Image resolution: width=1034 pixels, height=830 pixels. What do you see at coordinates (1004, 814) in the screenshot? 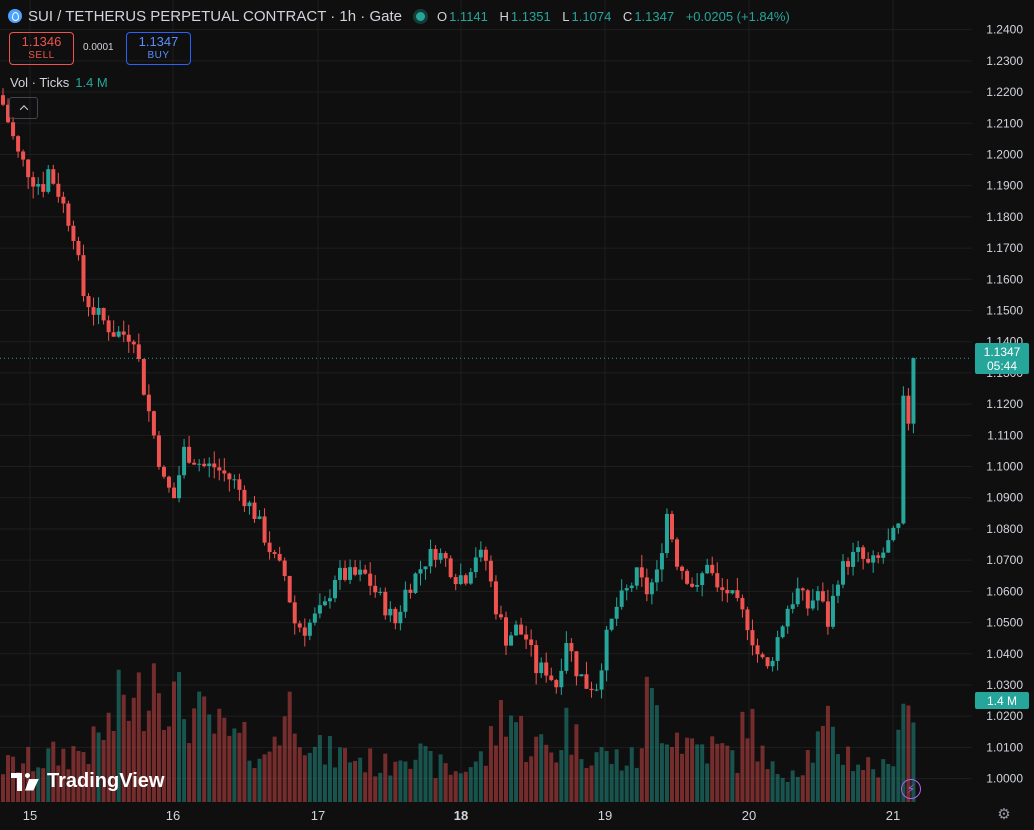
I see `gear-icon: ⚙` at bounding box center [1004, 814].